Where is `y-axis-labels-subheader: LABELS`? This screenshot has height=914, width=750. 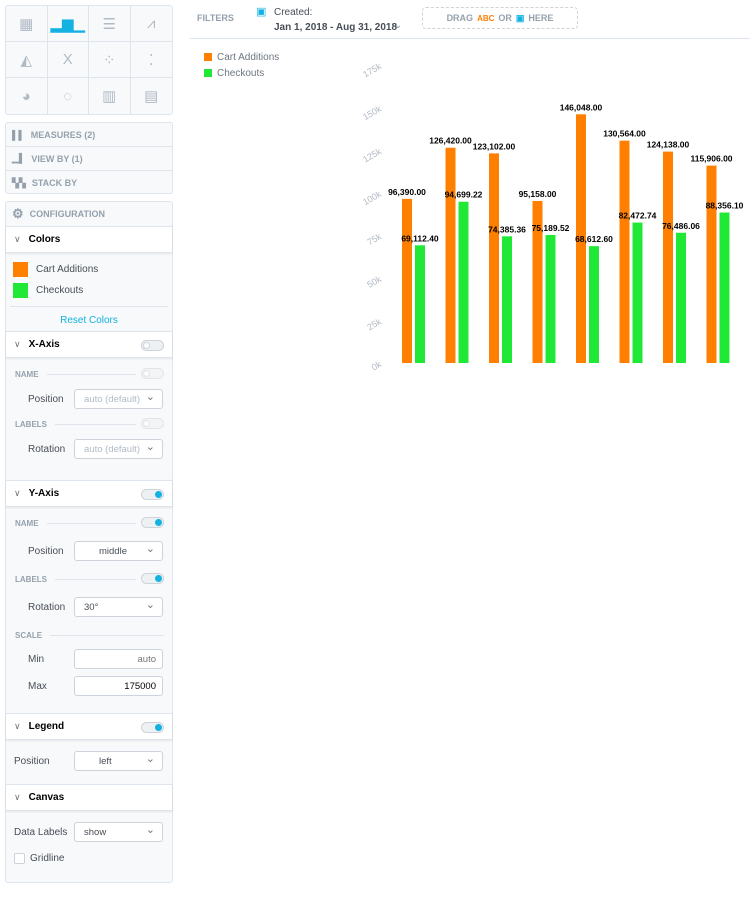
y-axis-labels-subheader: LABELS is located at coordinates (89, 579).